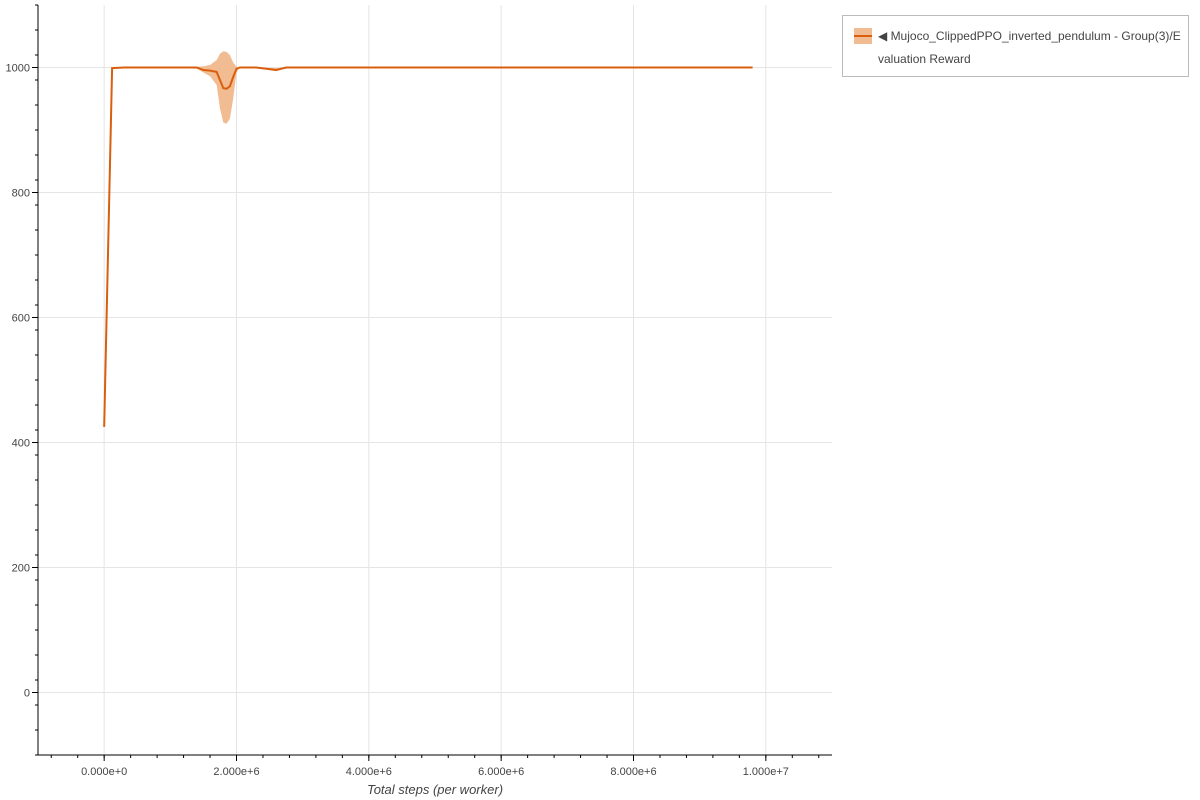  I want to click on x-tick-label: 4.000e+6, so click(369, 772).